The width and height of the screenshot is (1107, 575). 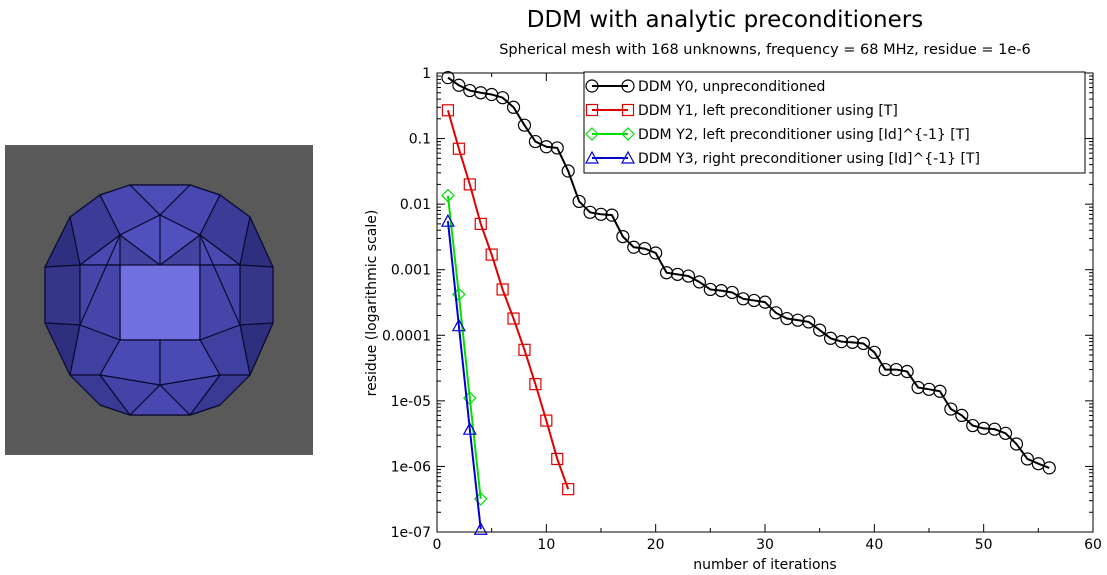 I want to click on x-tick-label: 40, so click(x=874, y=545).